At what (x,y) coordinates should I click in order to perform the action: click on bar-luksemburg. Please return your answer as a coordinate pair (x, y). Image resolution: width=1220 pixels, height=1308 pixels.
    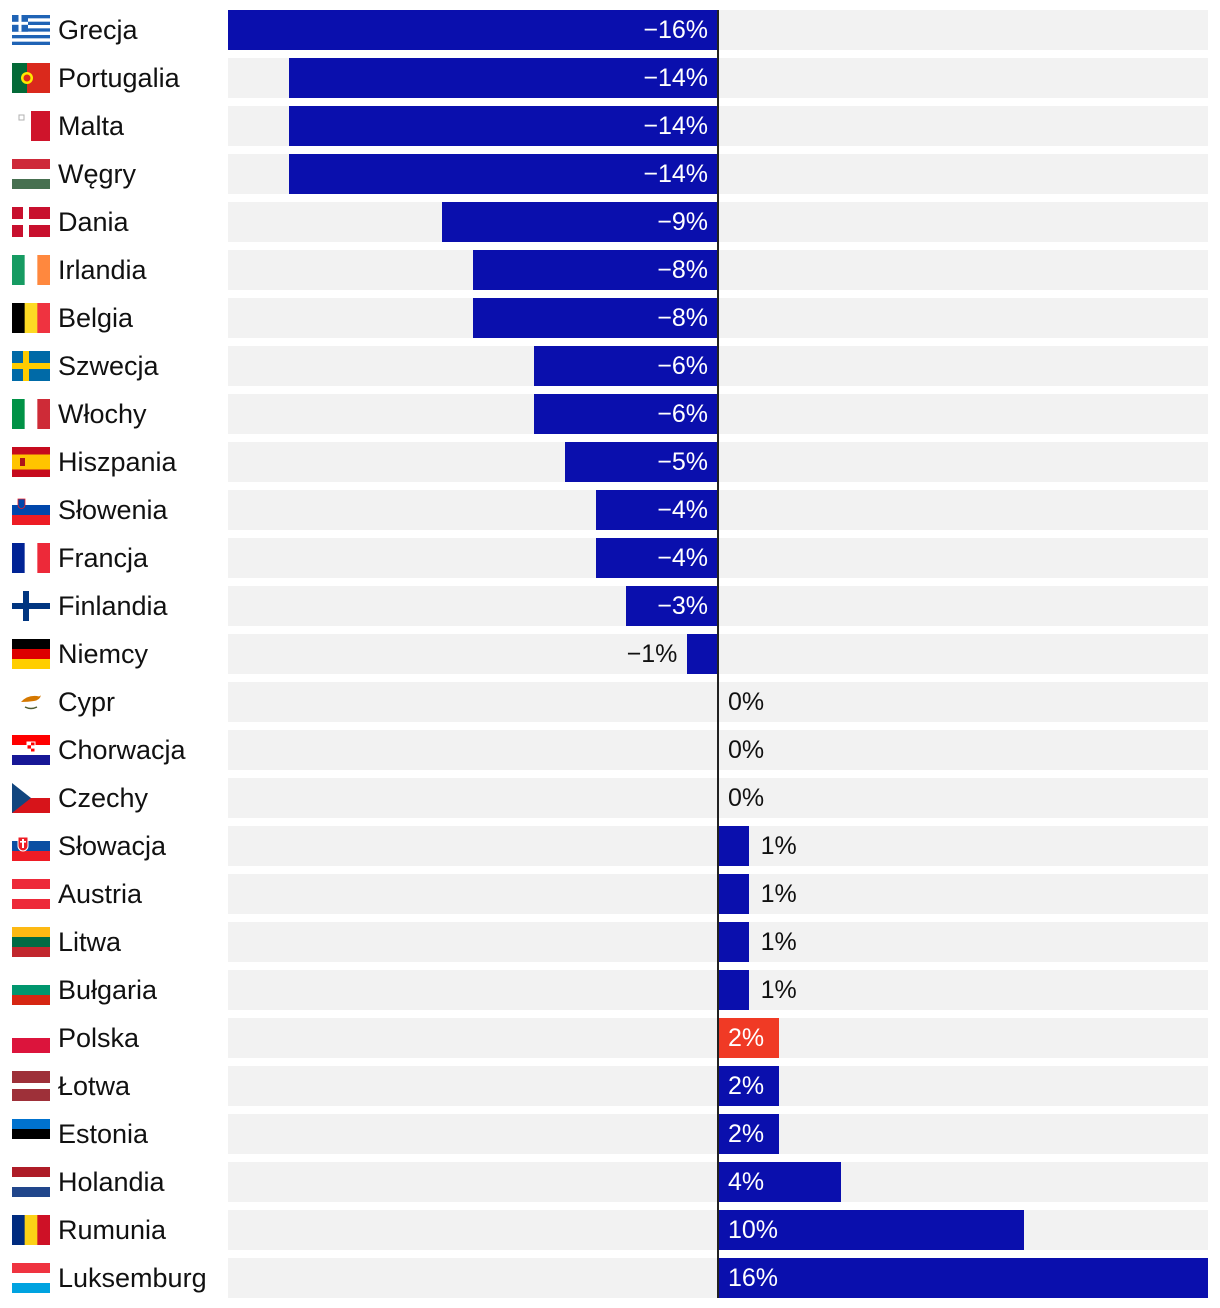
    Looking at the image, I should click on (963, 1278).